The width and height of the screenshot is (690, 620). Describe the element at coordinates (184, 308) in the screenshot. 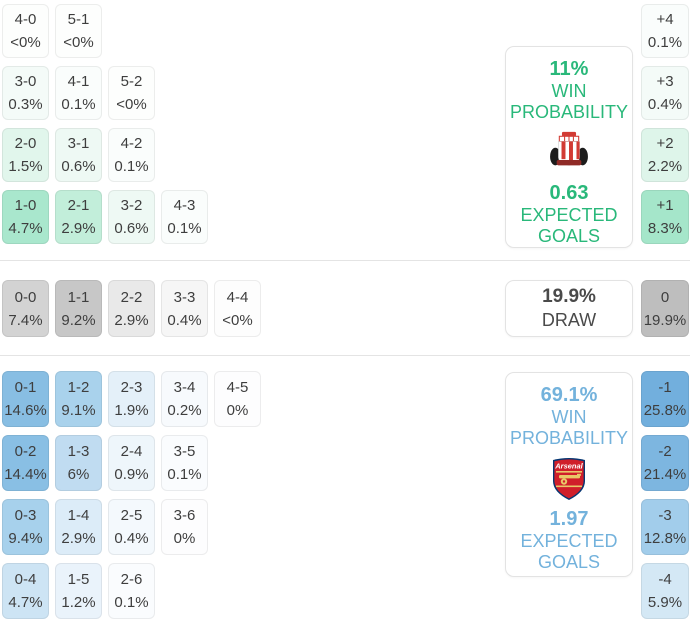

I see `score-cell: 3-3 0.4%` at that location.